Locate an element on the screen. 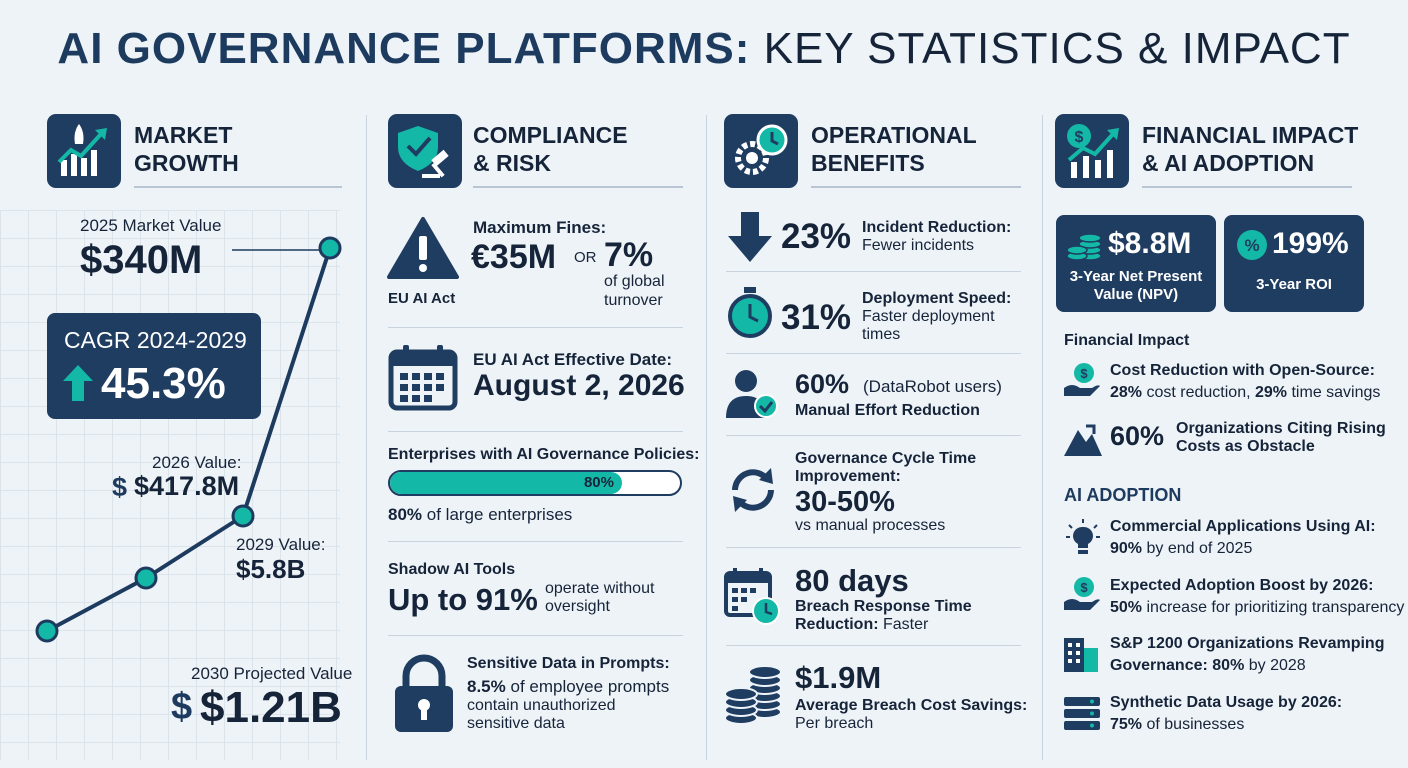 This screenshot has height=768, width=1408. policies-progress-fill: 80% is located at coordinates (506, 483).